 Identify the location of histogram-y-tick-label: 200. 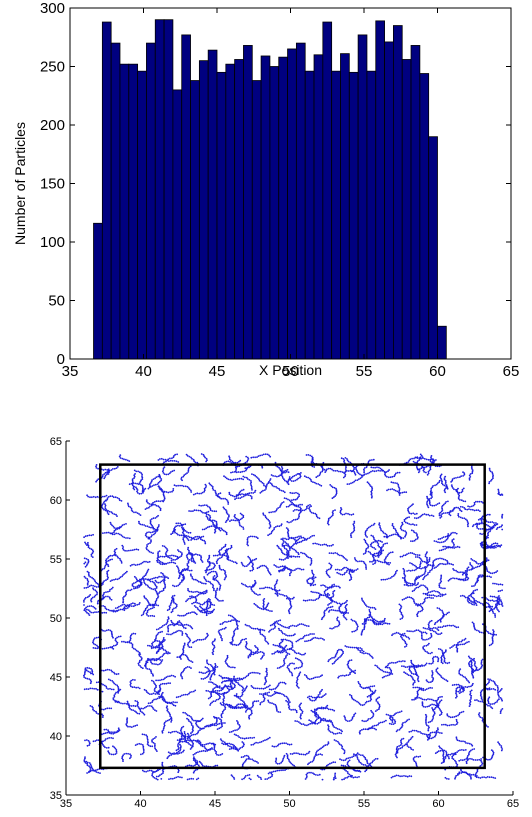
(52, 125).